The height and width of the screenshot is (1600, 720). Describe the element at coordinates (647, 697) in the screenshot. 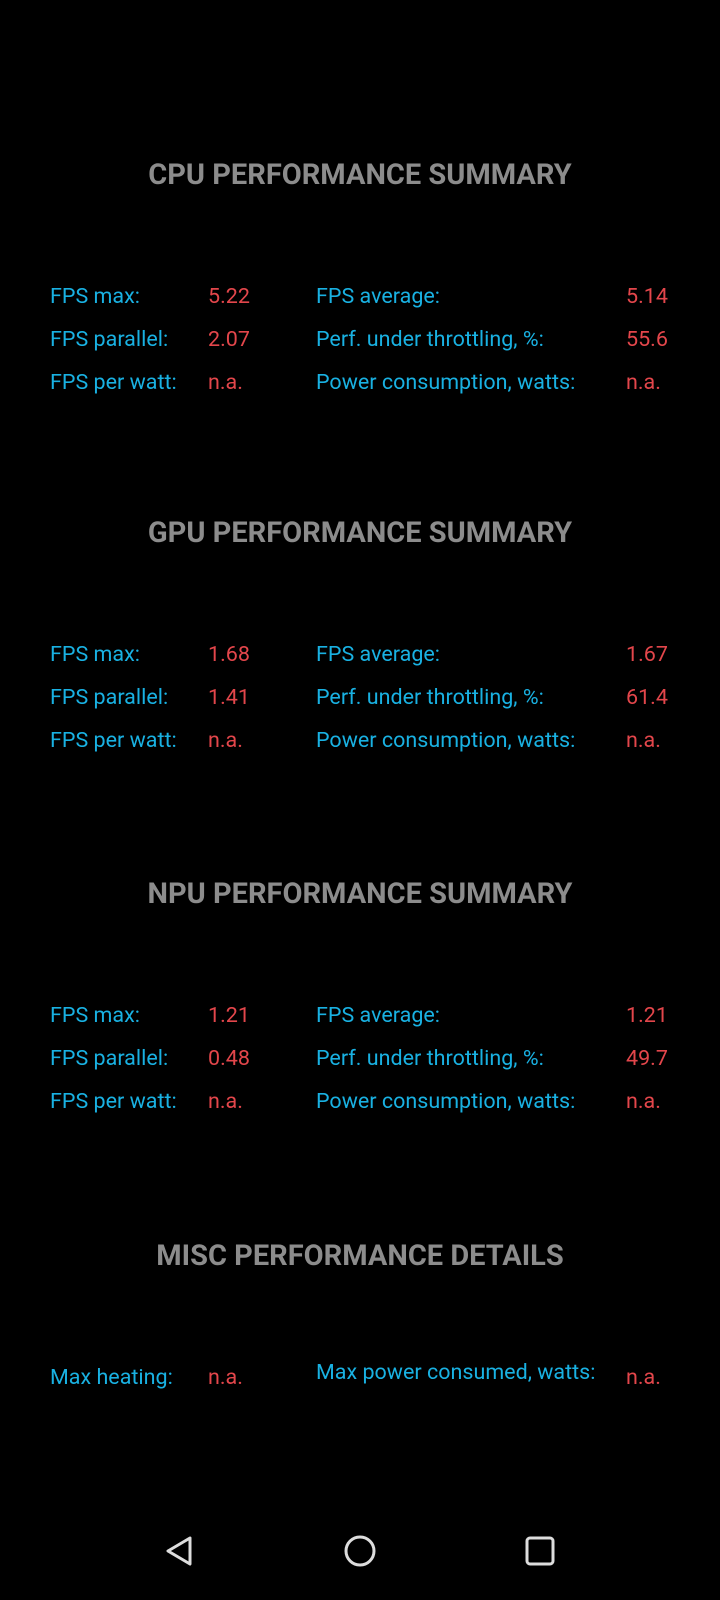

I see `metric-value: 61.4` at that location.